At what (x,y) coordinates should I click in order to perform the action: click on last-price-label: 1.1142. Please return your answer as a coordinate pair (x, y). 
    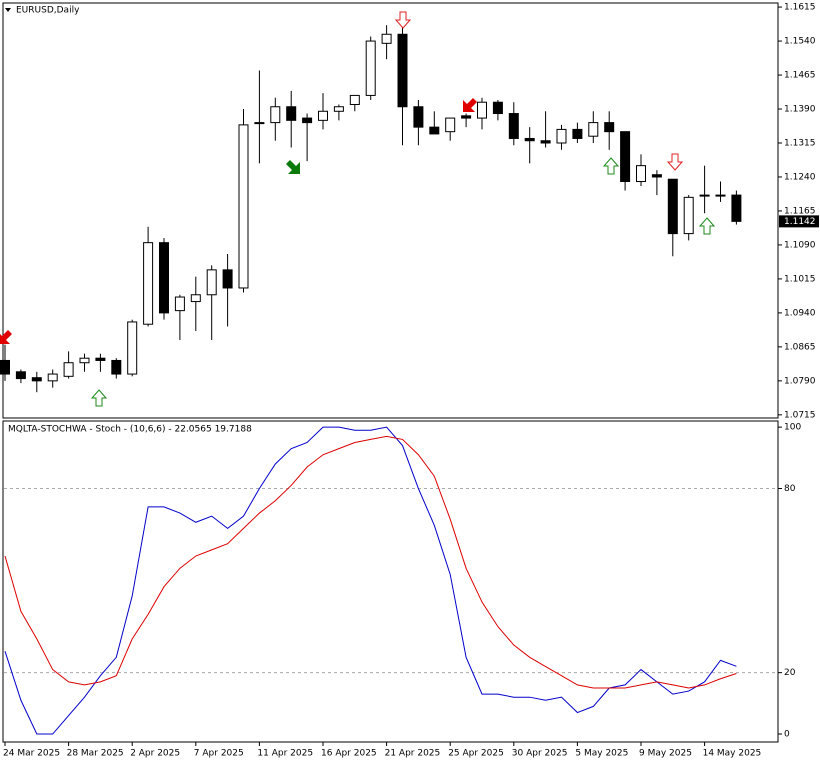
    Looking at the image, I should click on (800, 222).